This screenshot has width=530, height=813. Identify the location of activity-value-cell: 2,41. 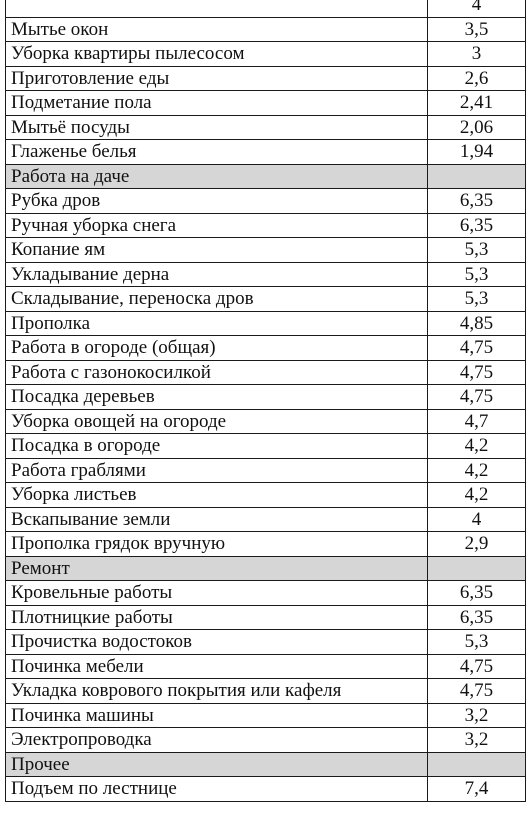
(476, 103).